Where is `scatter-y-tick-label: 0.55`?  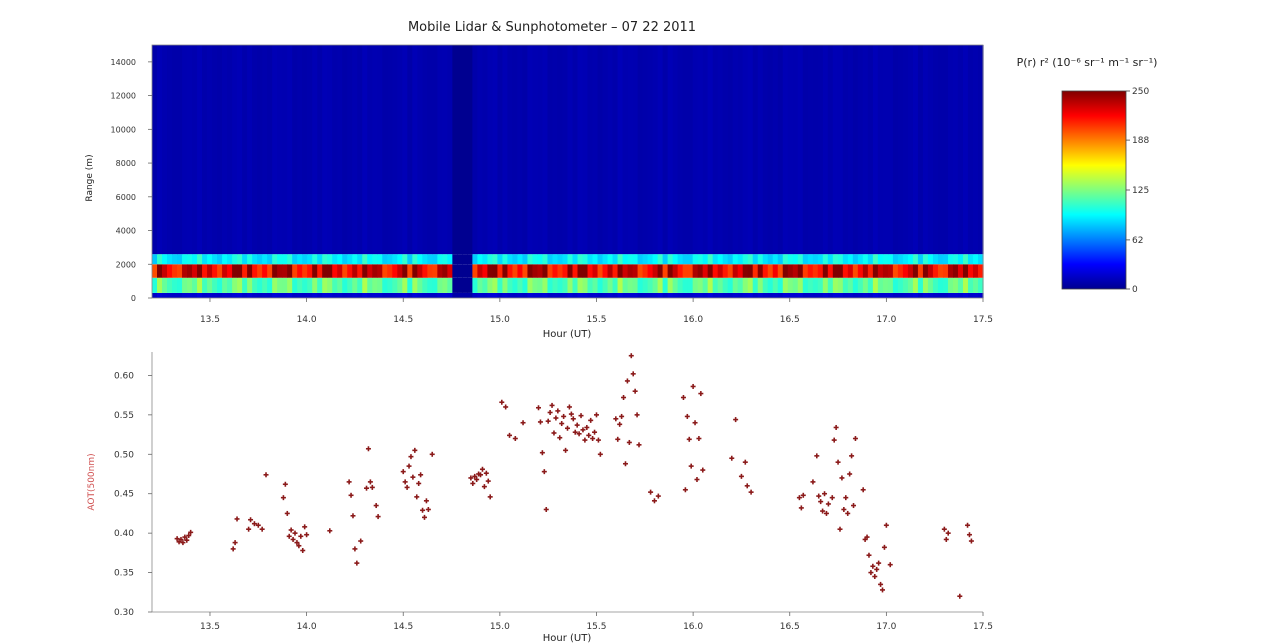 scatter-y-tick-label: 0.55 is located at coordinates (124, 416).